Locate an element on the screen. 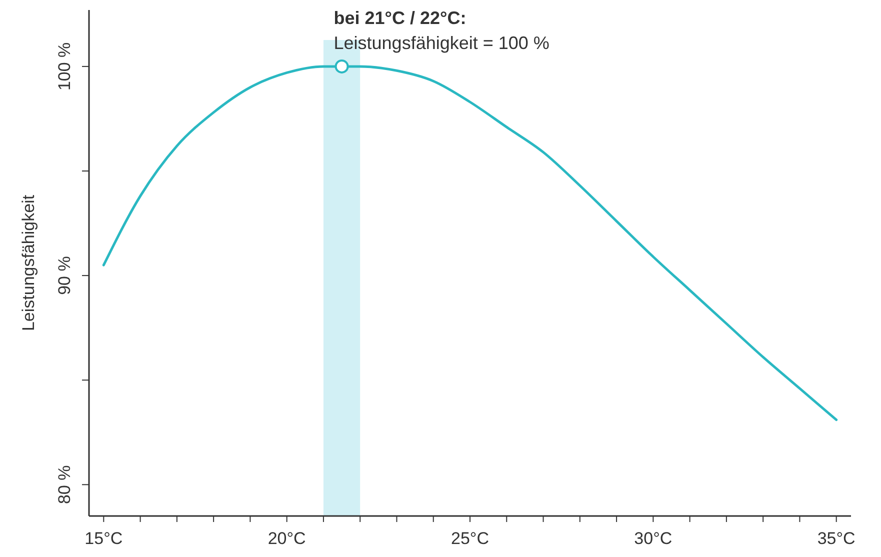  x-tick-label: 30°C is located at coordinates (653, 538).